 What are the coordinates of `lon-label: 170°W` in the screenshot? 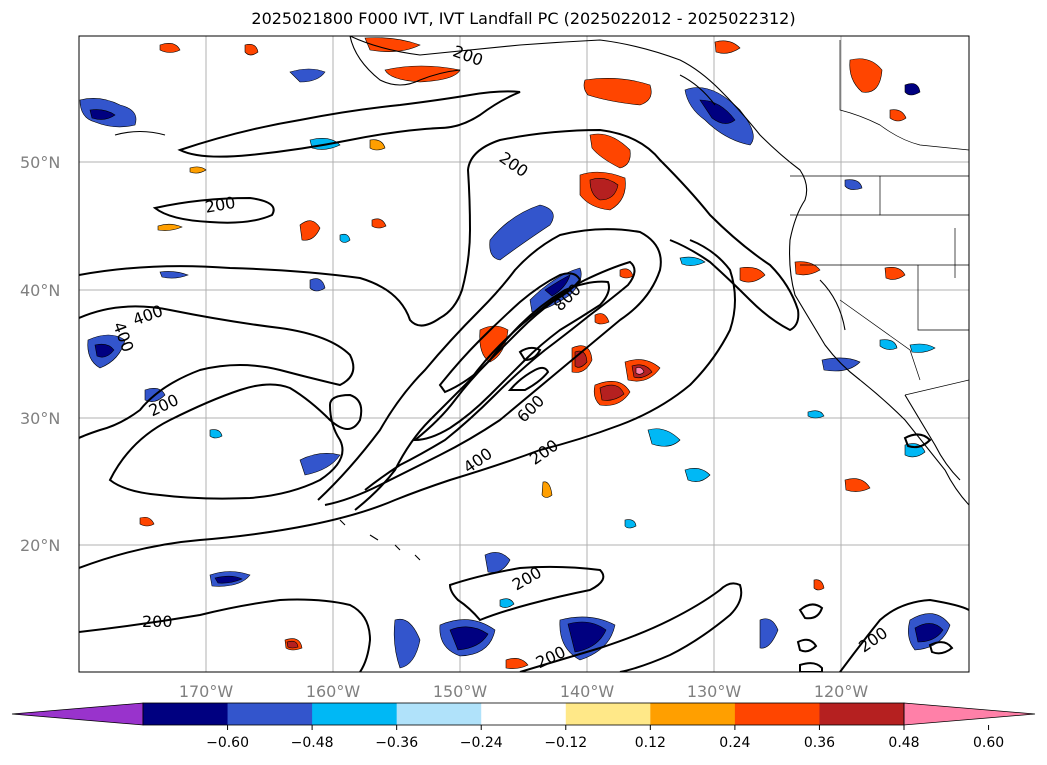 It's located at (206, 691).